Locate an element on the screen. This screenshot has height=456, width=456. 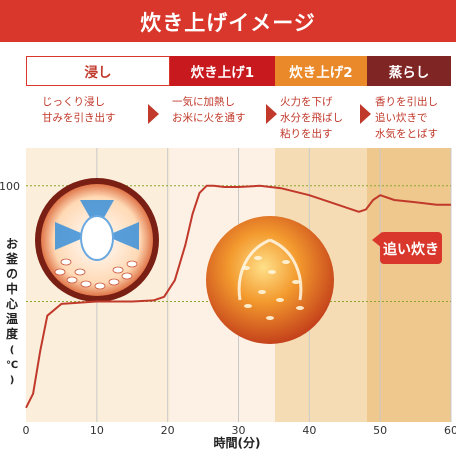
y-label-char: の is located at coordinates (12, 274).